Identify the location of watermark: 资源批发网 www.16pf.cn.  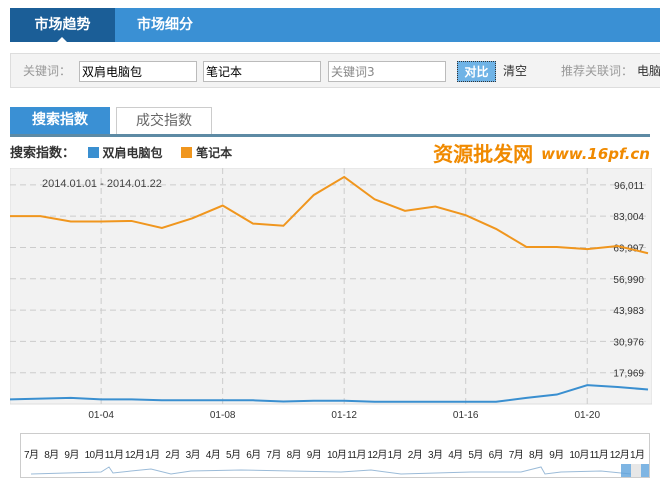
(541, 153).